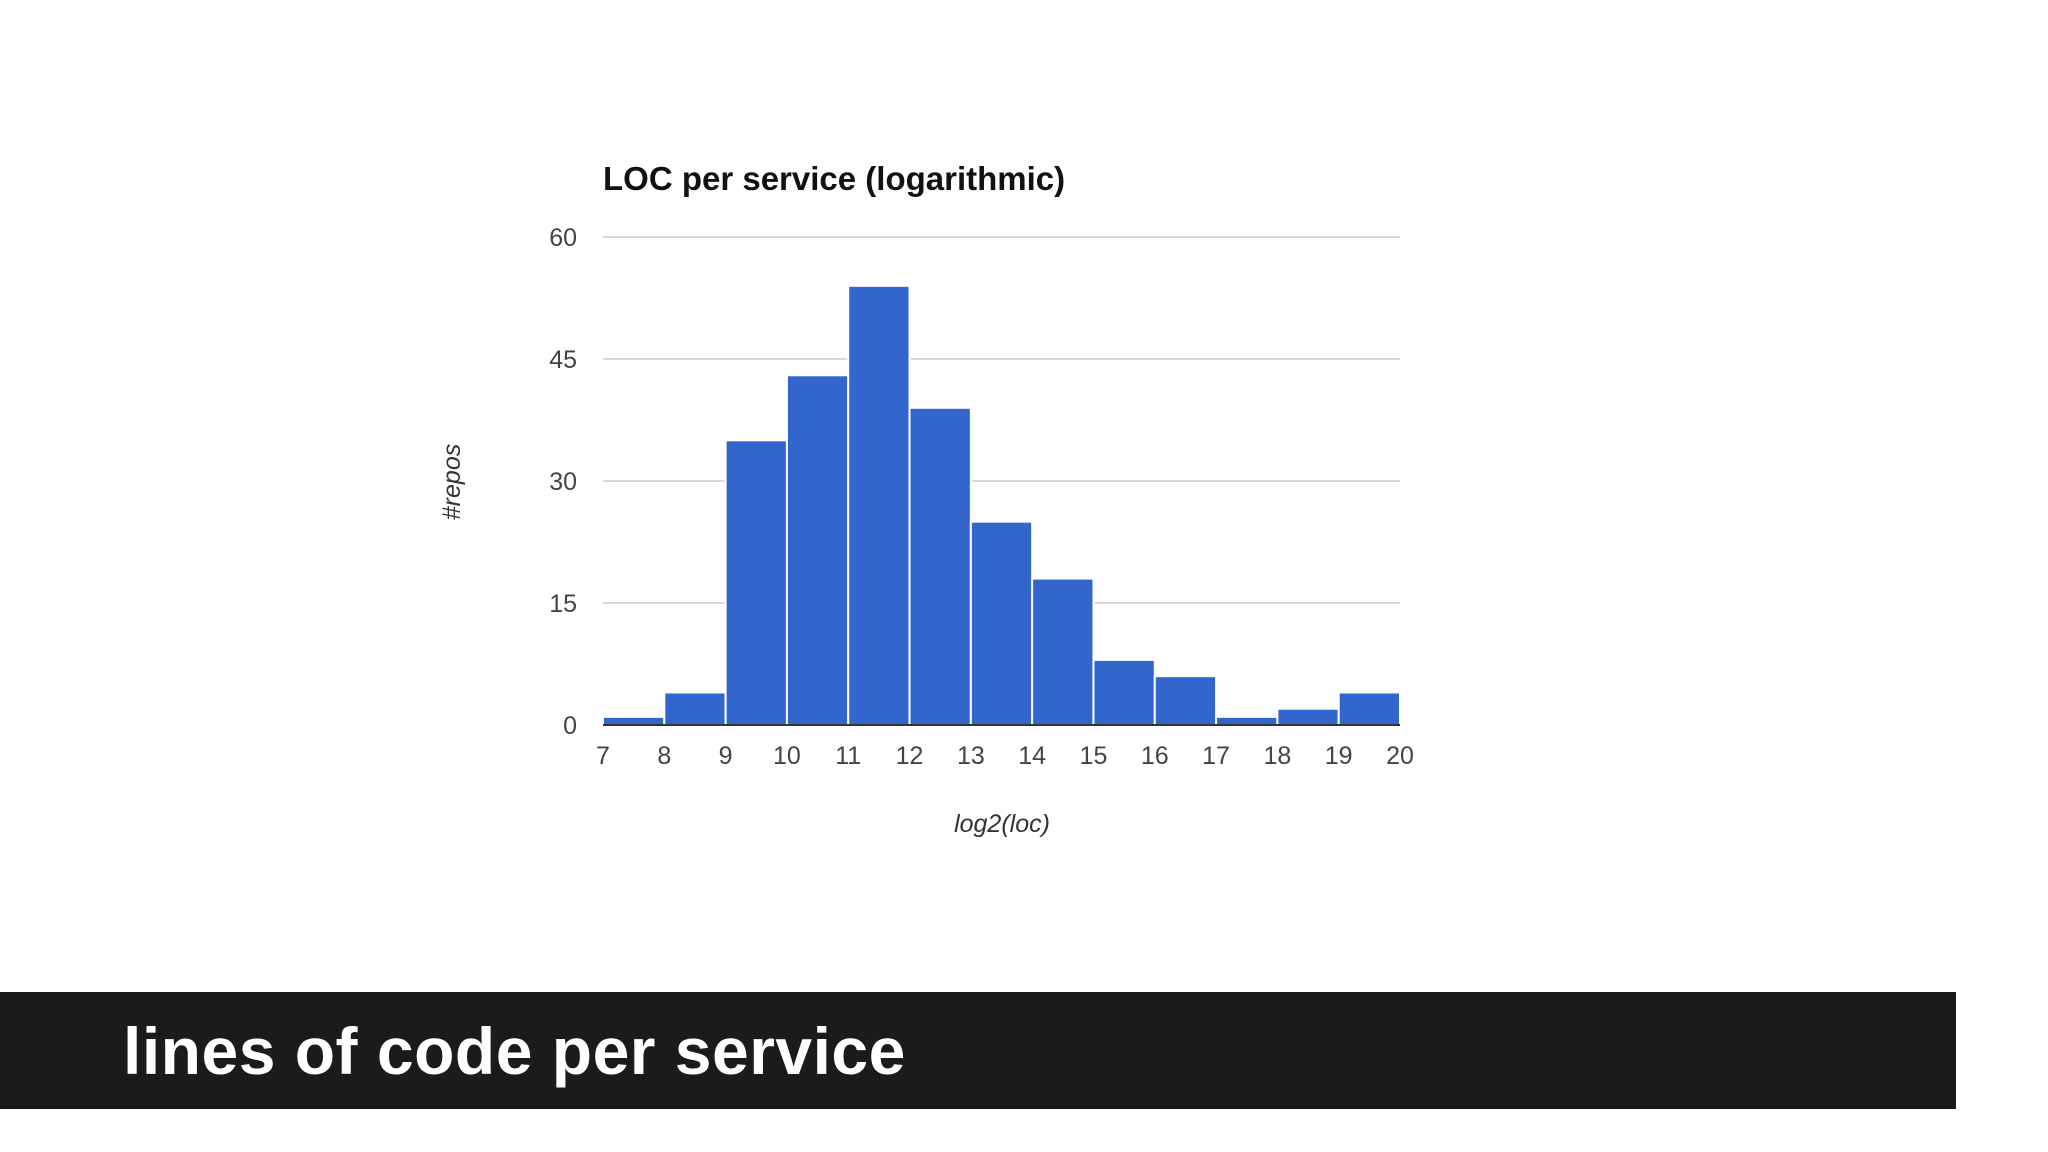  What do you see at coordinates (978, 1050) in the screenshot?
I see `caption-bar: lines of code per service` at bounding box center [978, 1050].